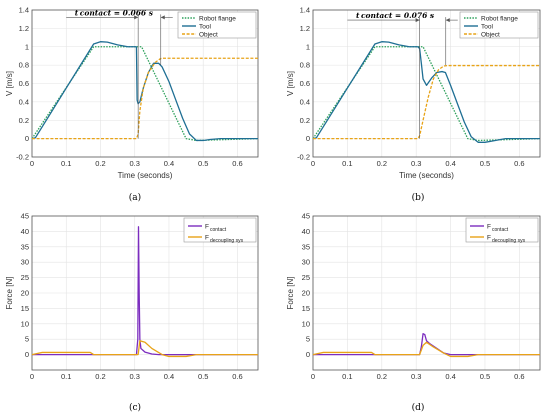  What do you see at coordinates (25, 216) in the screenshot?
I see `y-tick-label: 45` at bounding box center [25, 216].